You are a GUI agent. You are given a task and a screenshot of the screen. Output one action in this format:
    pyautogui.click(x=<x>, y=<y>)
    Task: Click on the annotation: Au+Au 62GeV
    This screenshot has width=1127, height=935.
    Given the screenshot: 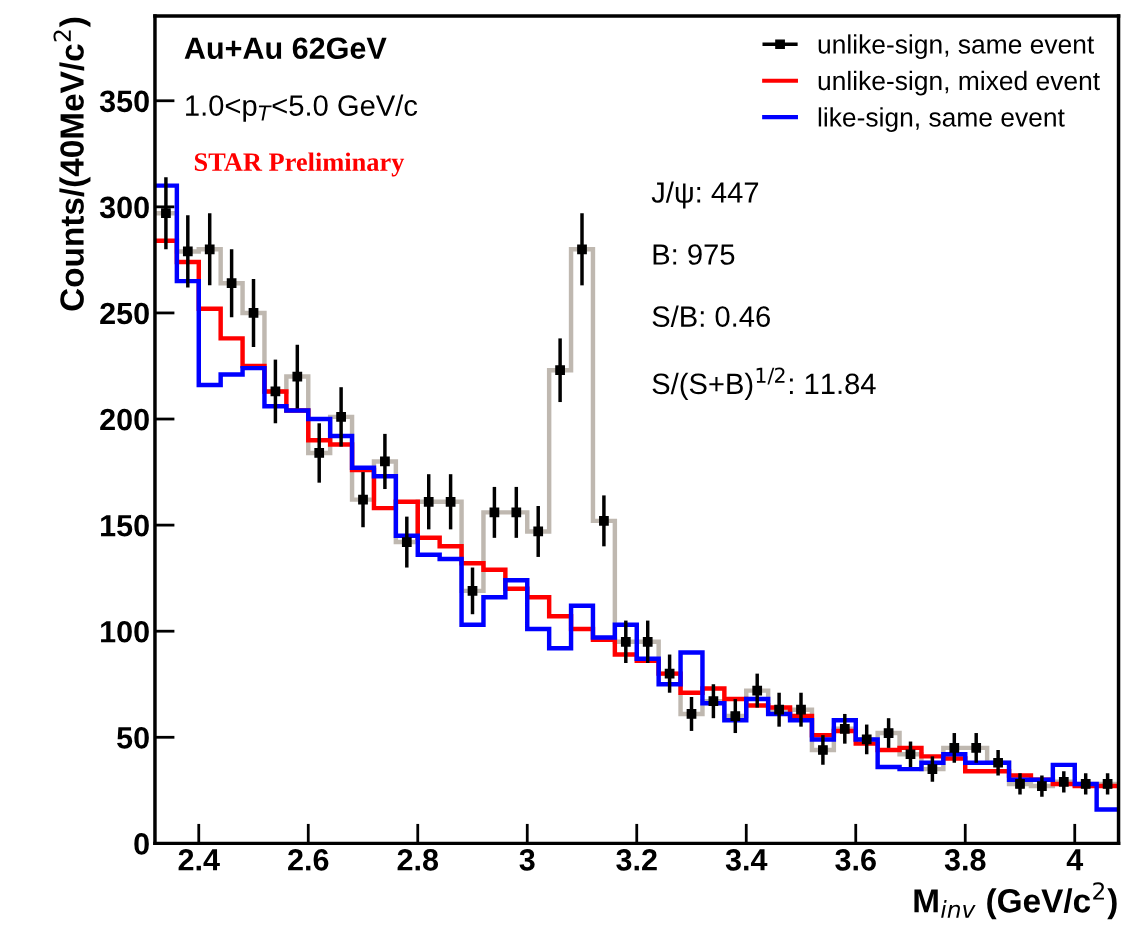 What is the action you would take?
    pyautogui.click(x=285, y=48)
    